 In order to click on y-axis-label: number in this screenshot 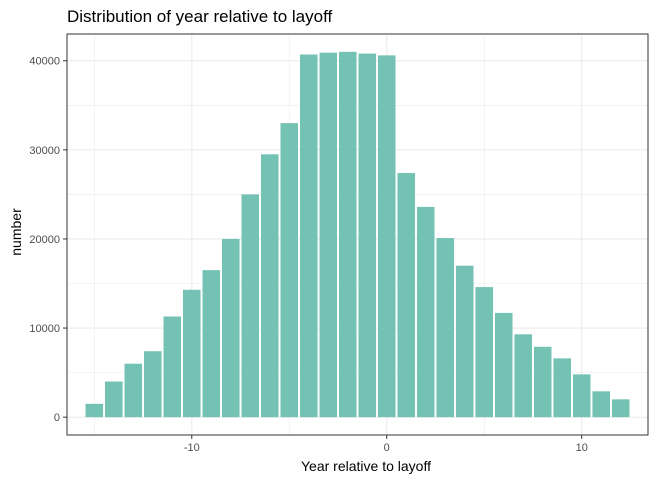, I will do `click(16, 232)`.